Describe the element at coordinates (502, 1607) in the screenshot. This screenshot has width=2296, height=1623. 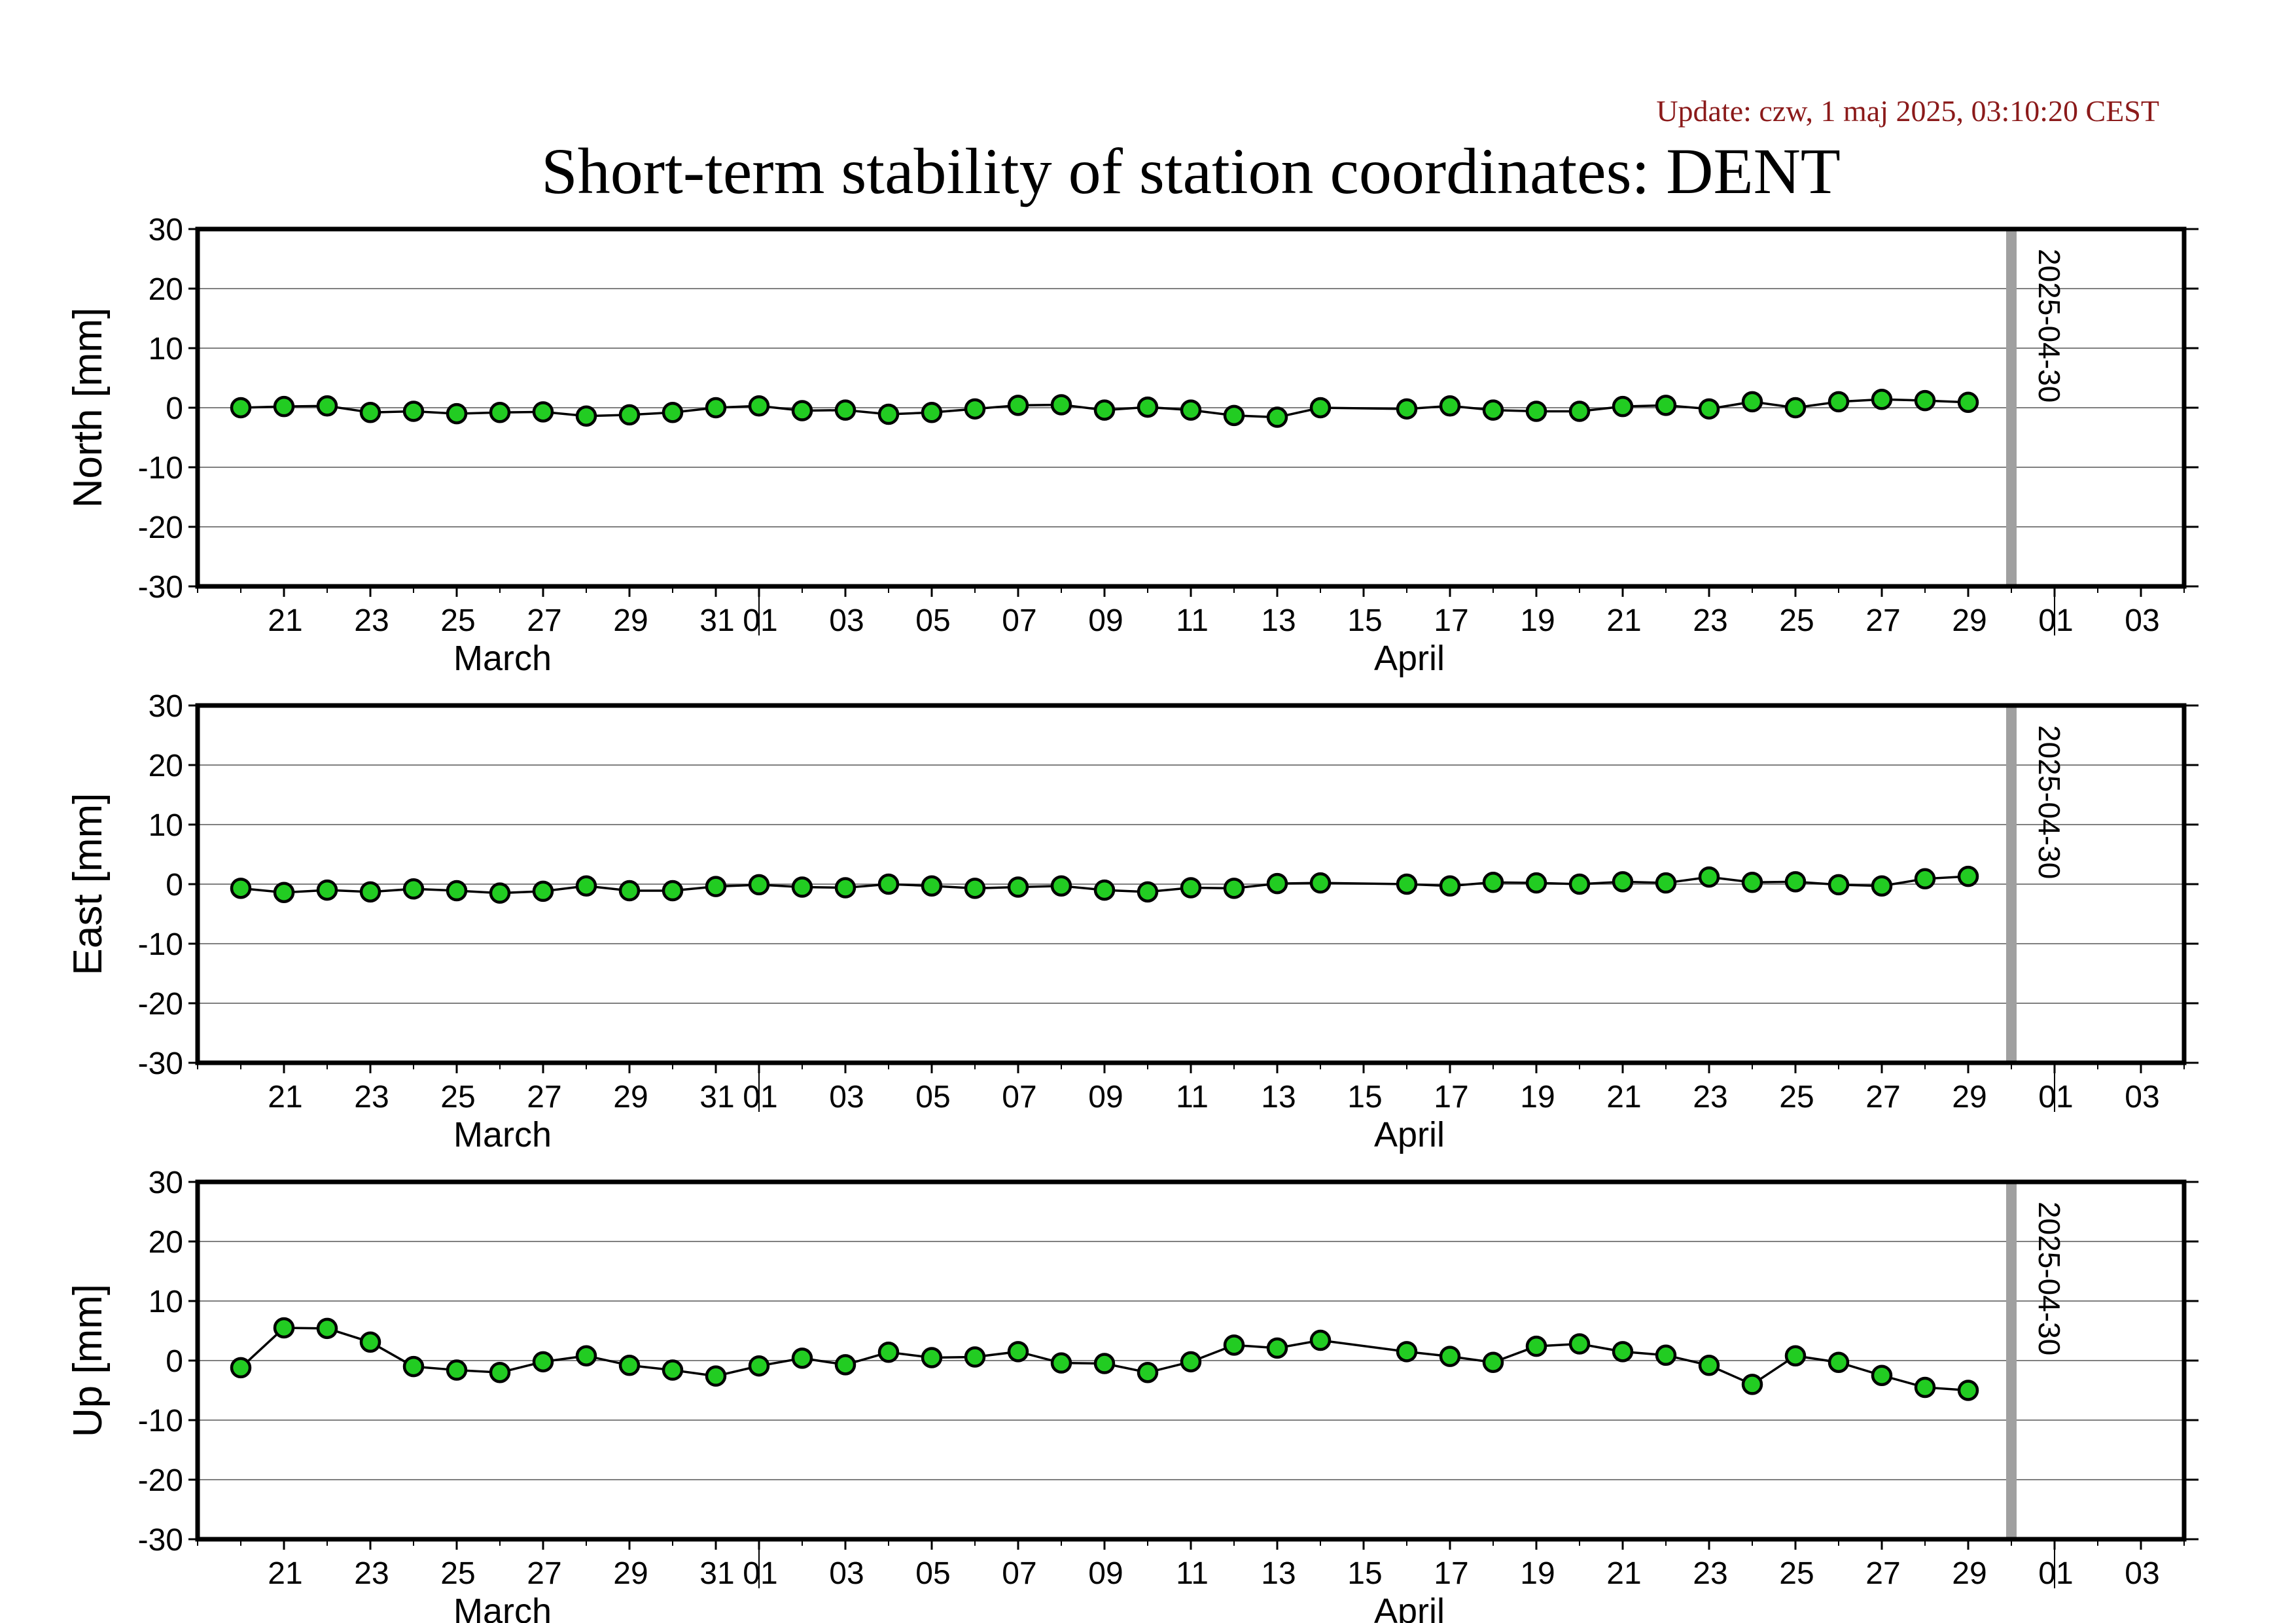
I see `month-label: March` at that location.